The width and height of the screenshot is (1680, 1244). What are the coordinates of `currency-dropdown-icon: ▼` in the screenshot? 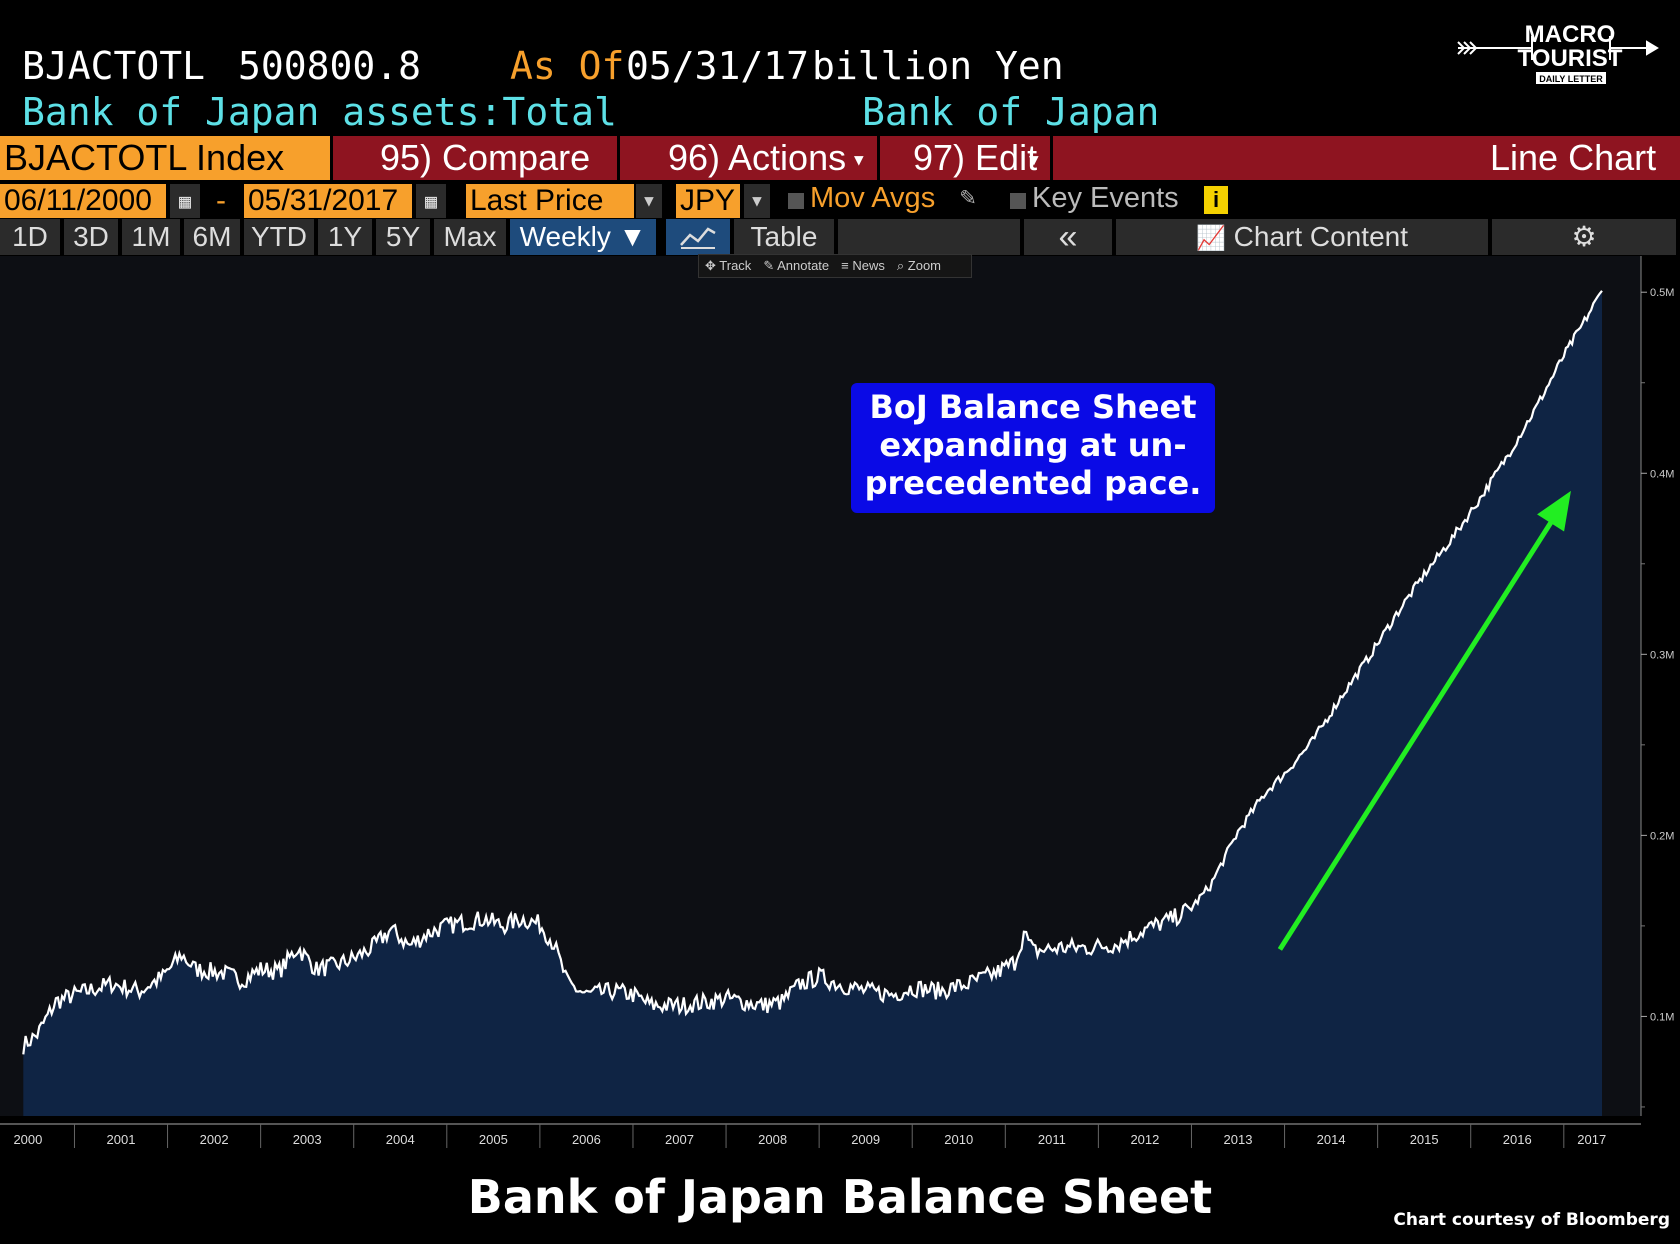 It's located at (757, 201).